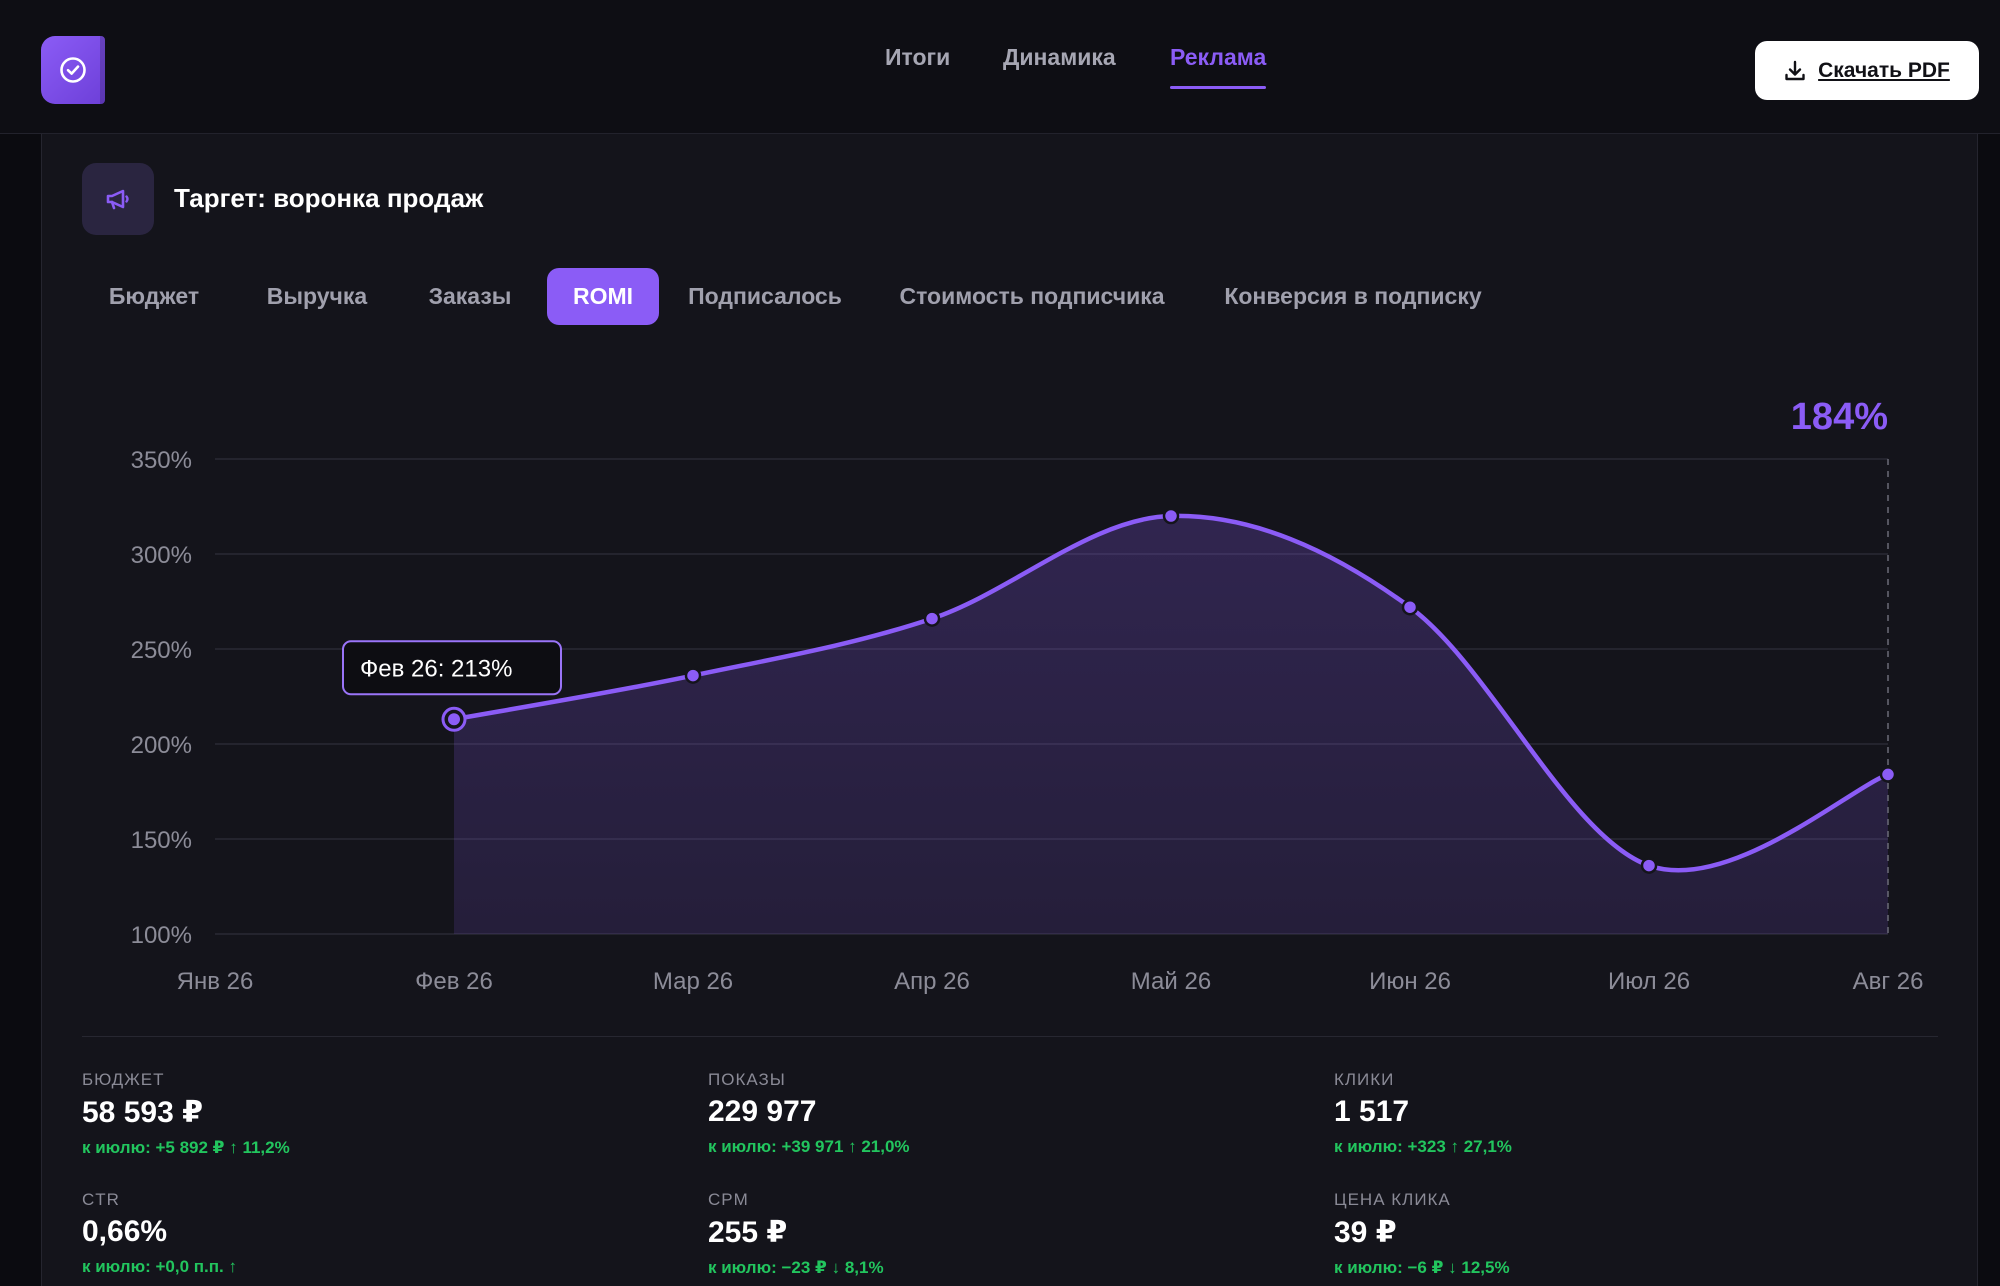  I want to click on download-icon, so click(1795, 70).